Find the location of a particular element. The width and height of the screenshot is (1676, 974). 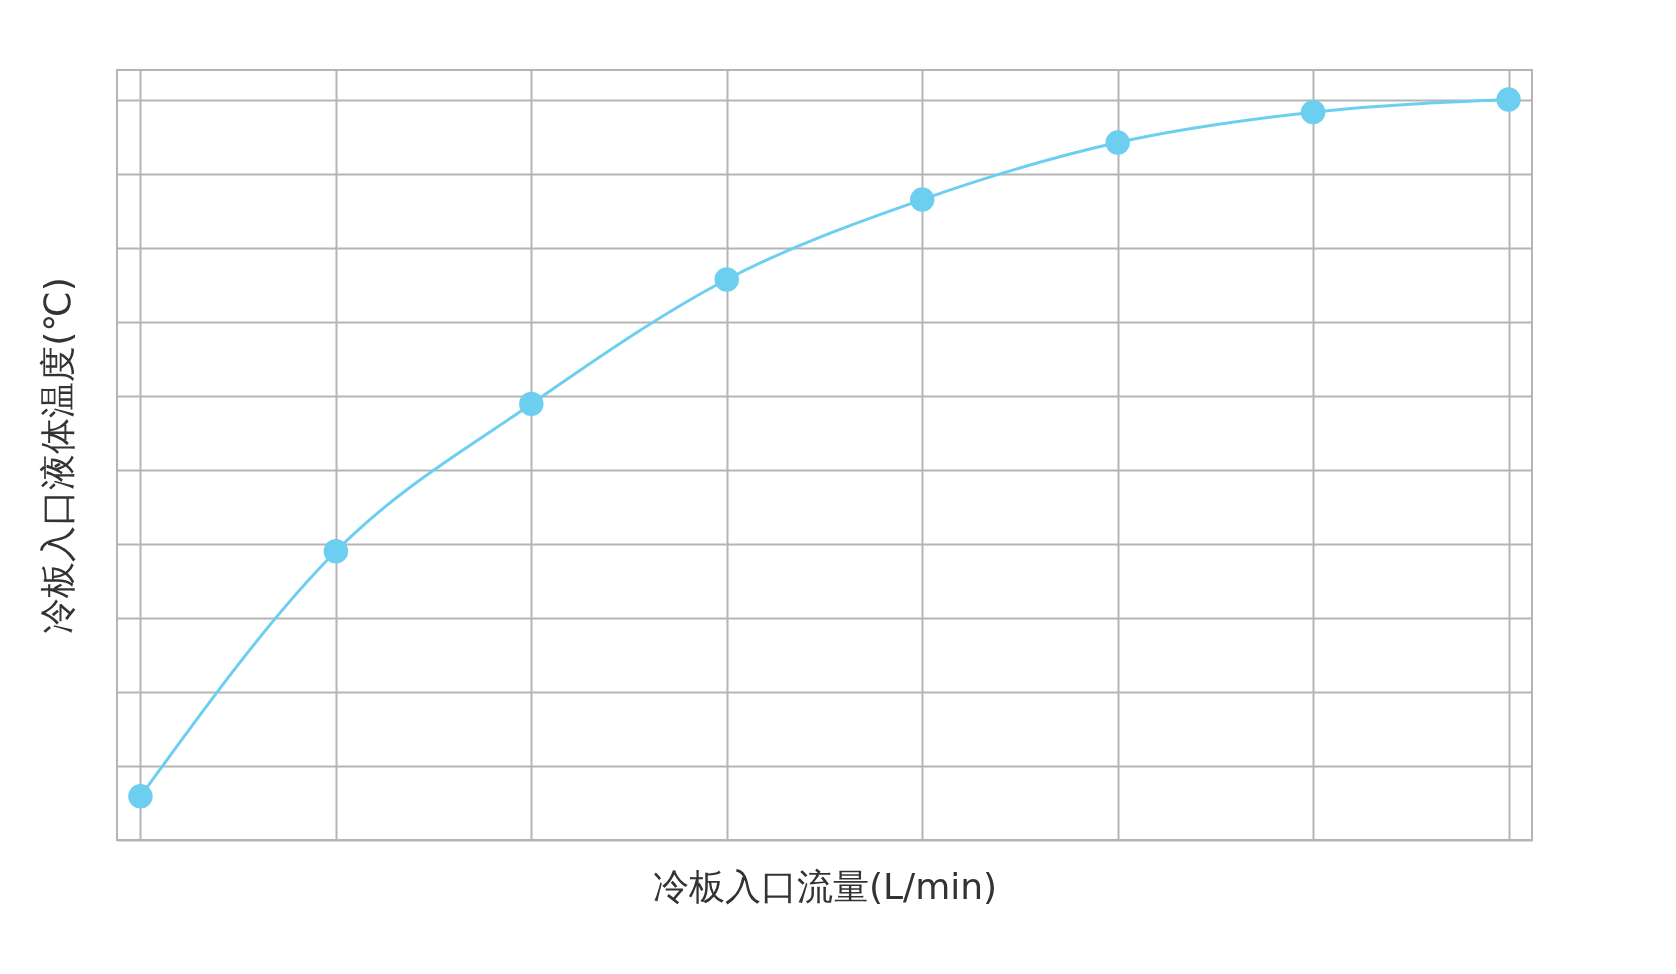

x-axis-title: 冷板入口流量(L/min) is located at coordinates (825, 886).